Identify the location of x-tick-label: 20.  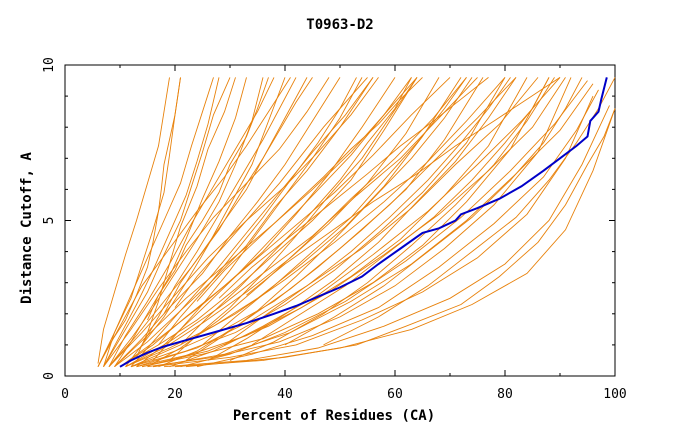
(175, 394).